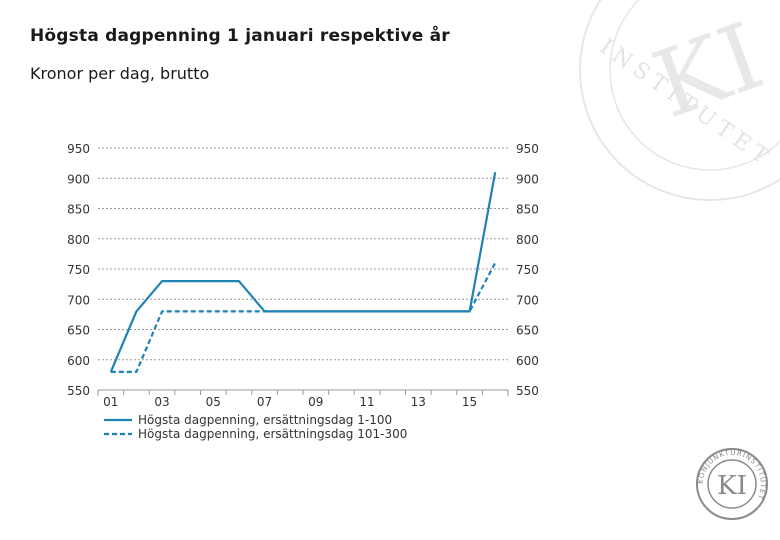  Describe the element at coordinates (110, 402) in the screenshot. I see `x-tick-label: 01` at that location.